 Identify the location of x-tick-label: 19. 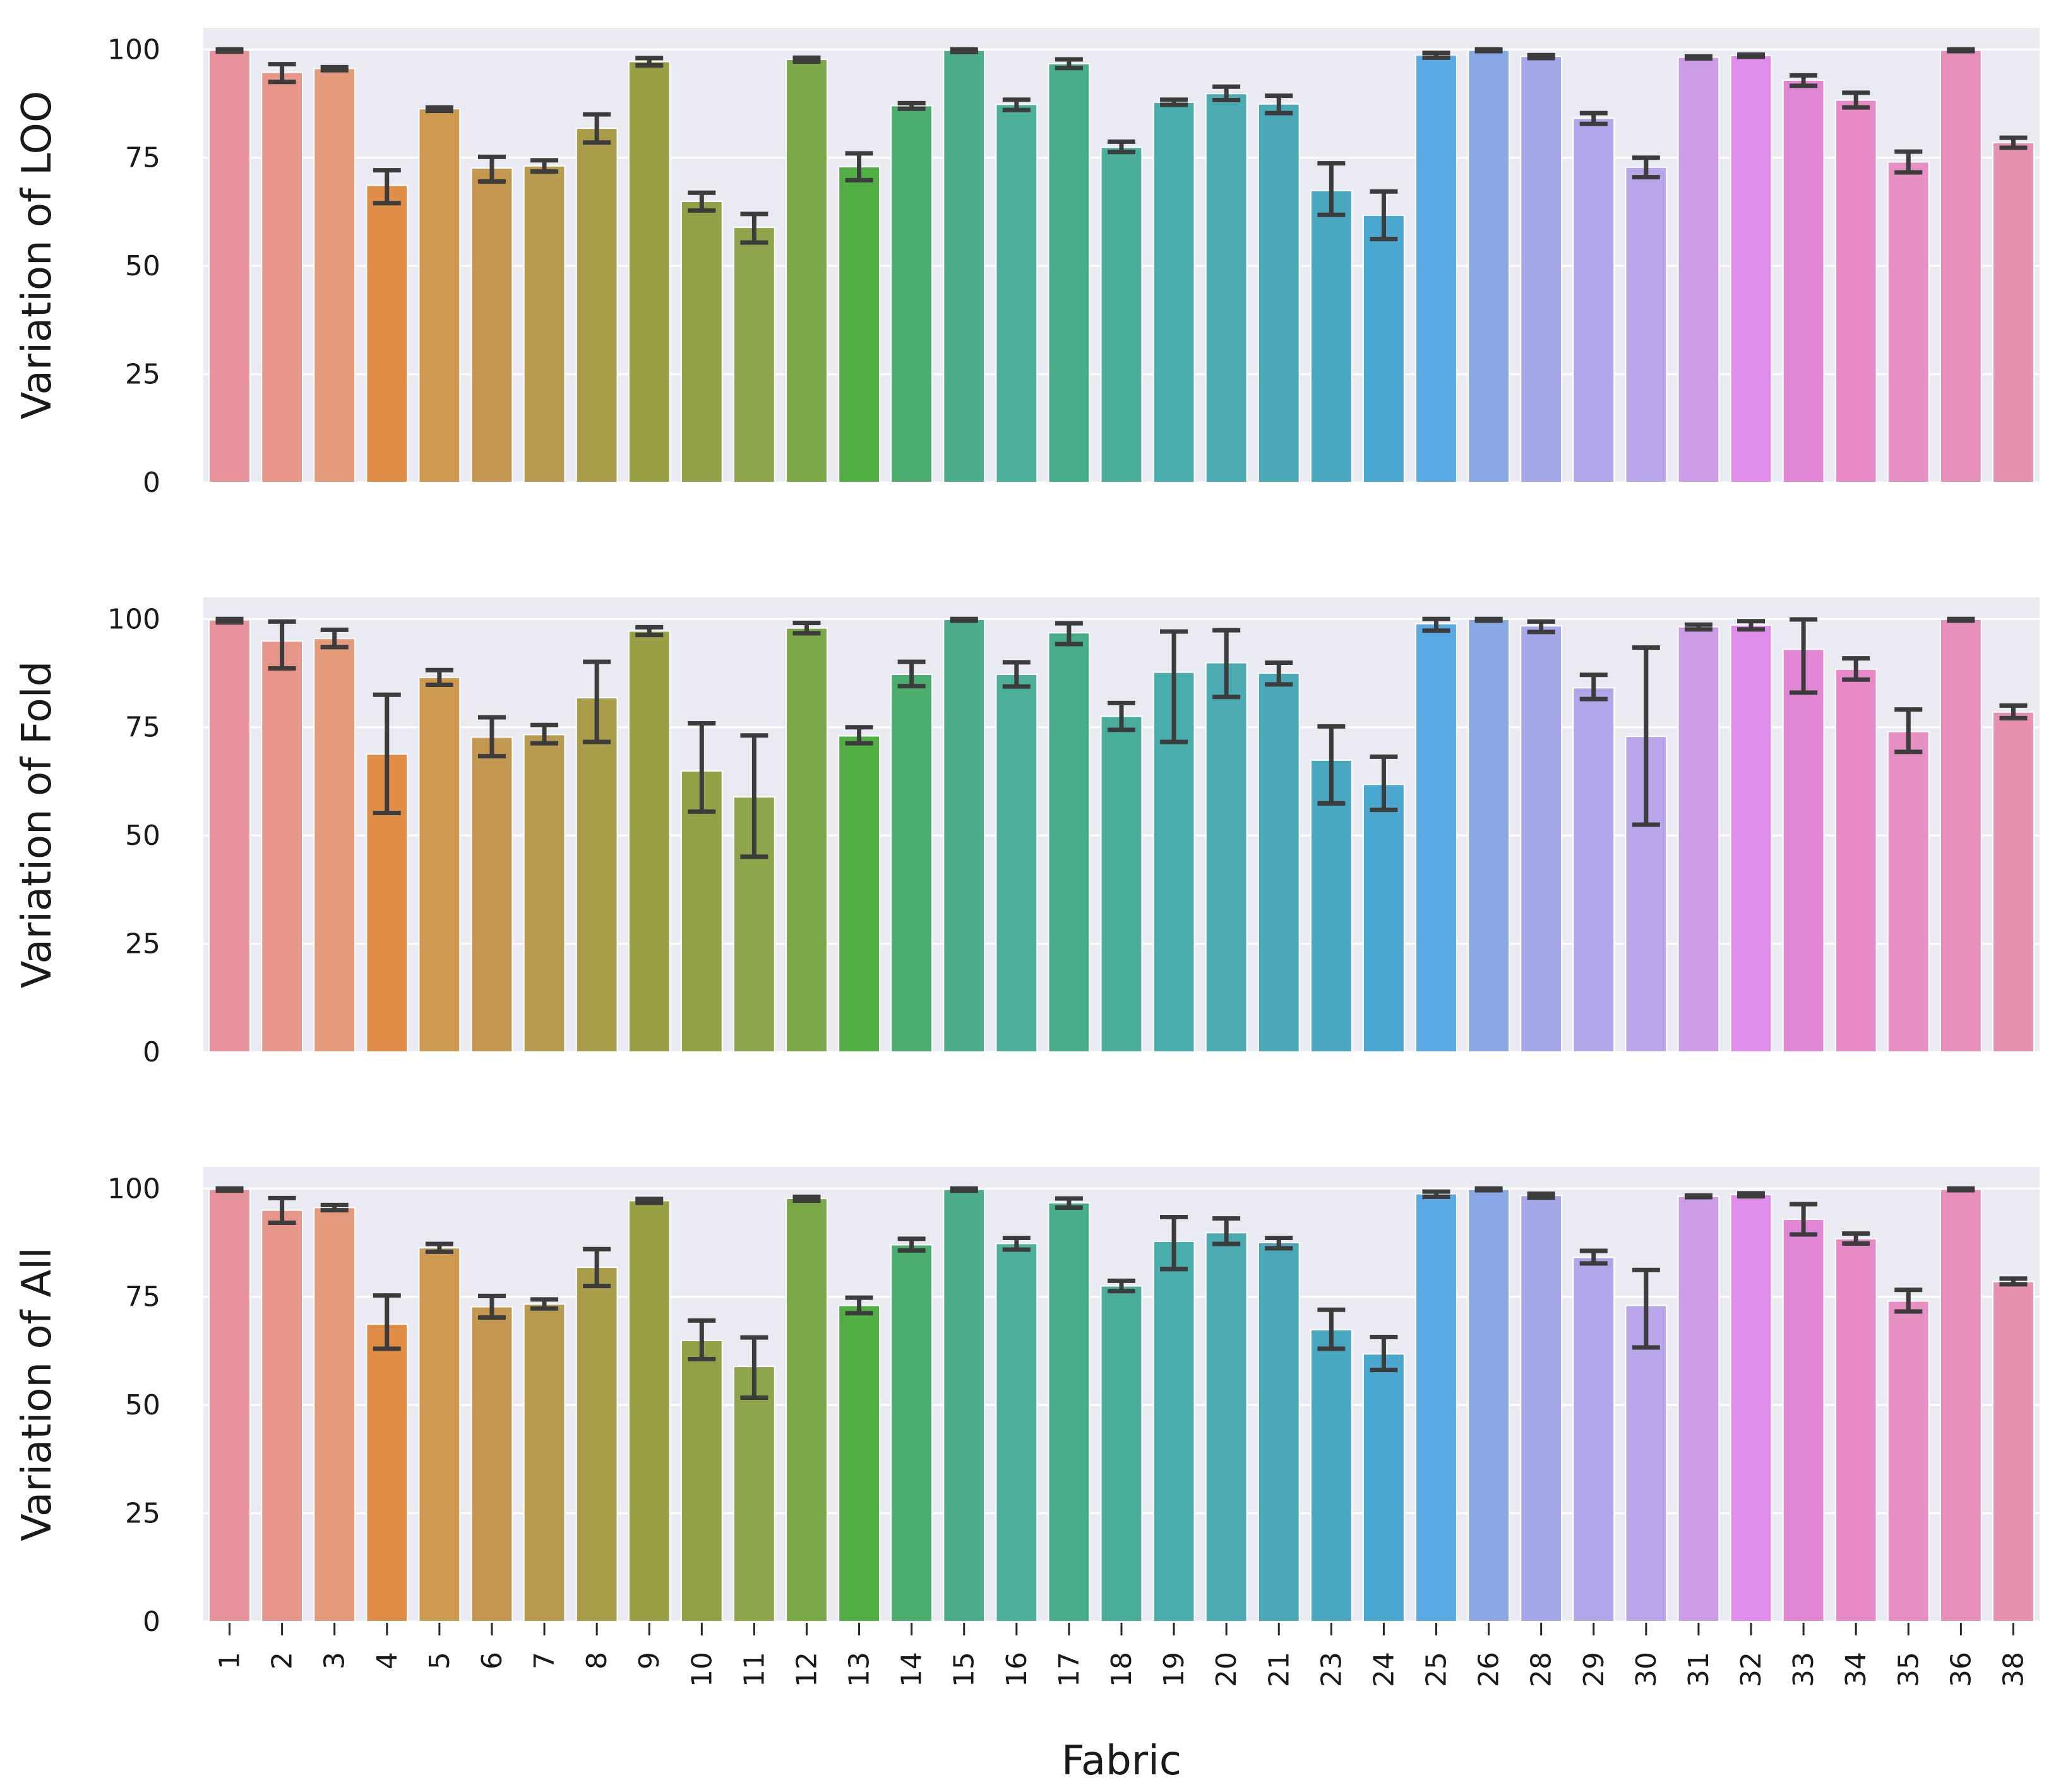
(1174, 1669).